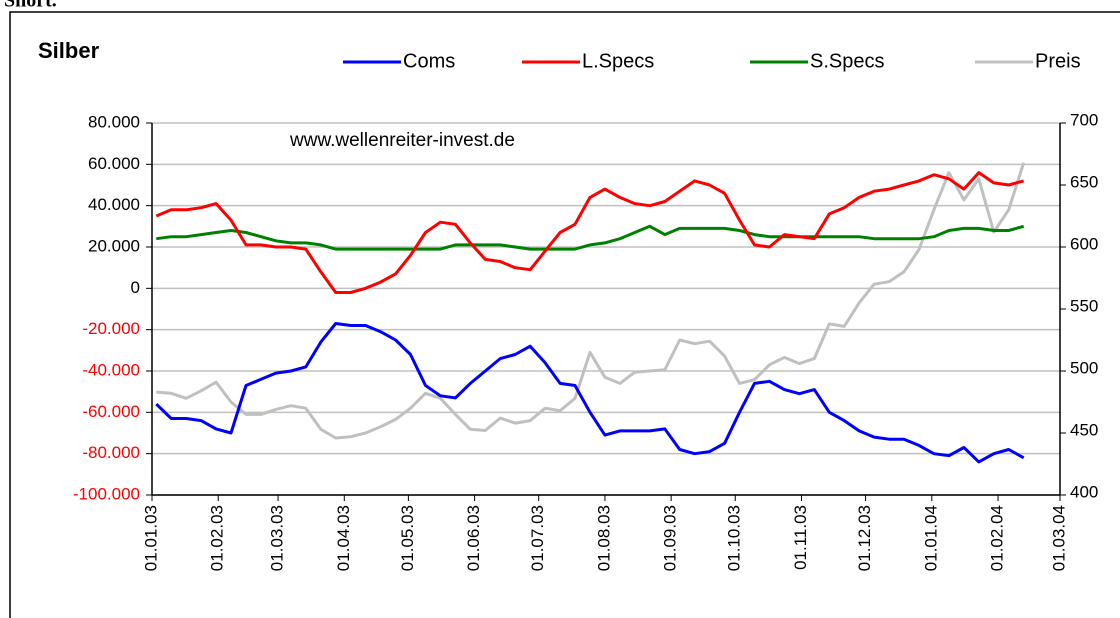 This screenshot has height=618, width=1120. I want to click on x-tick-label: 01.06.03, so click(473, 538).